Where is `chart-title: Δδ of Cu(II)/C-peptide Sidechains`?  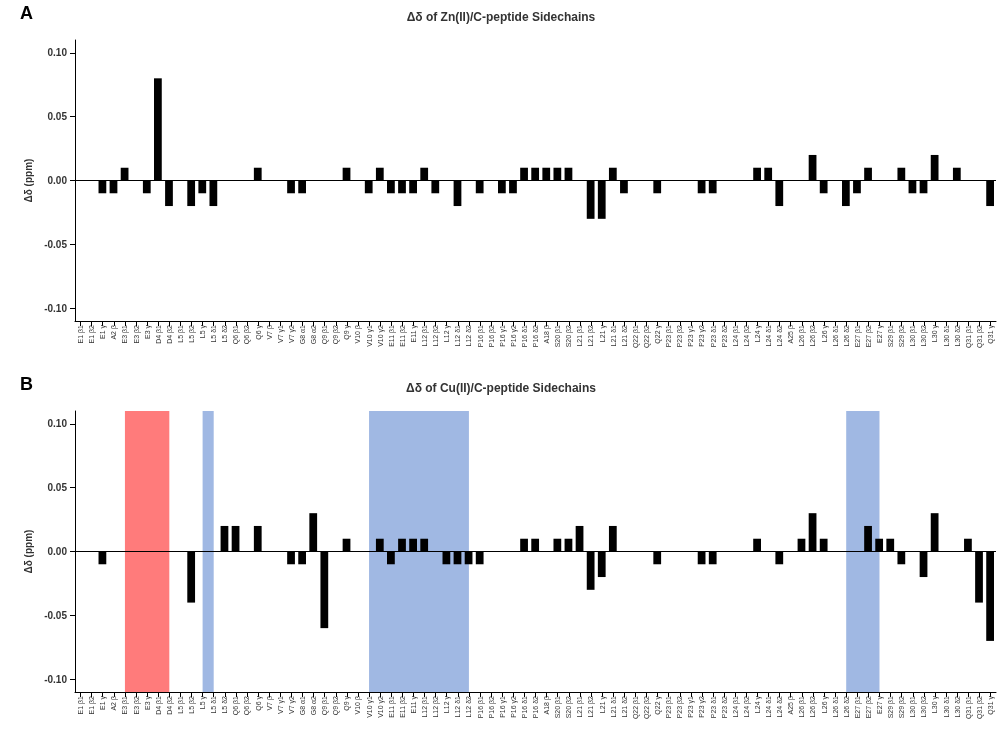
chart-title: Δδ of Cu(II)/C-peptide Sidechains is located at coordinates (501, 388).